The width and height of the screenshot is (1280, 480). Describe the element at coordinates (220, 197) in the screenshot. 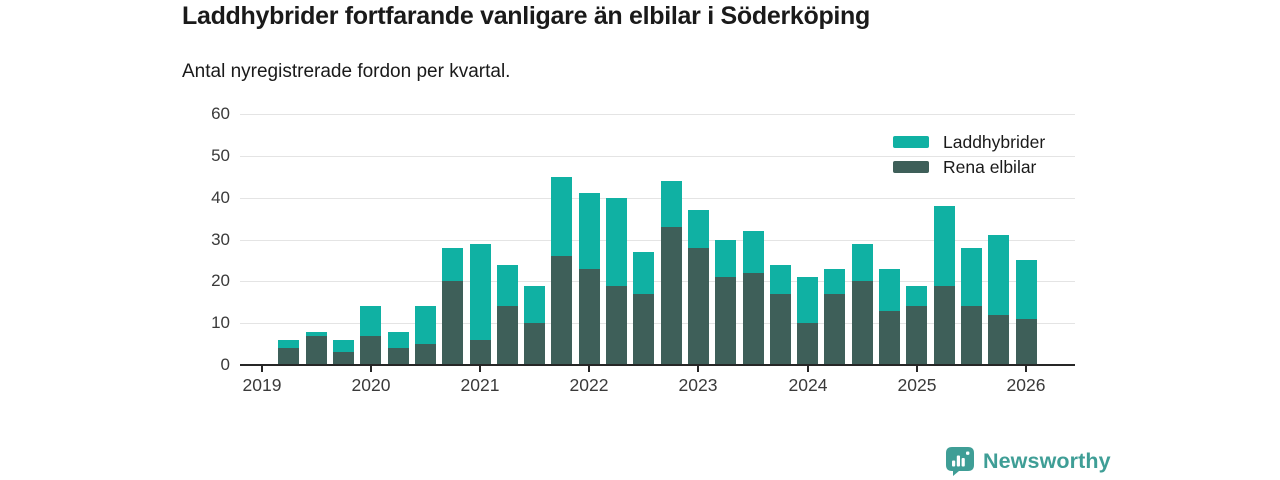

I see `y-axis-tick-label: 40` at that location.